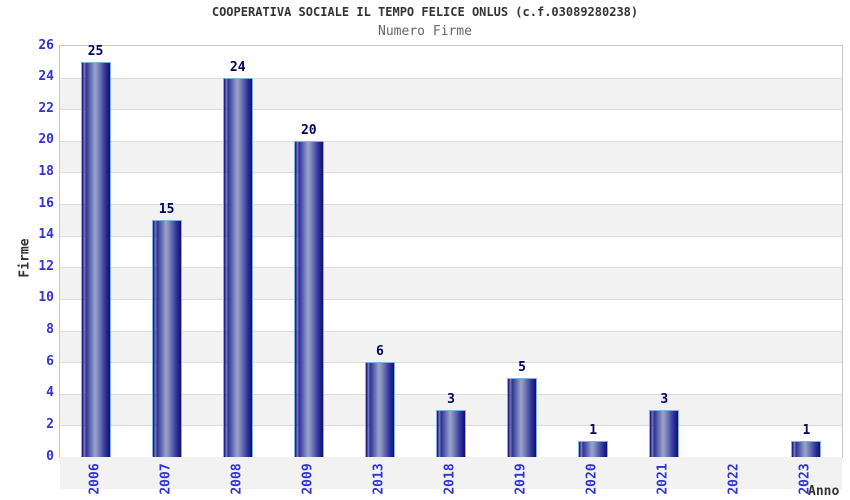 The image size is (850, 500). What do you see at coordinates (824, 491) in the screenshot?
I see `x-axis-title: Anno` at bounding box center [824, 491].